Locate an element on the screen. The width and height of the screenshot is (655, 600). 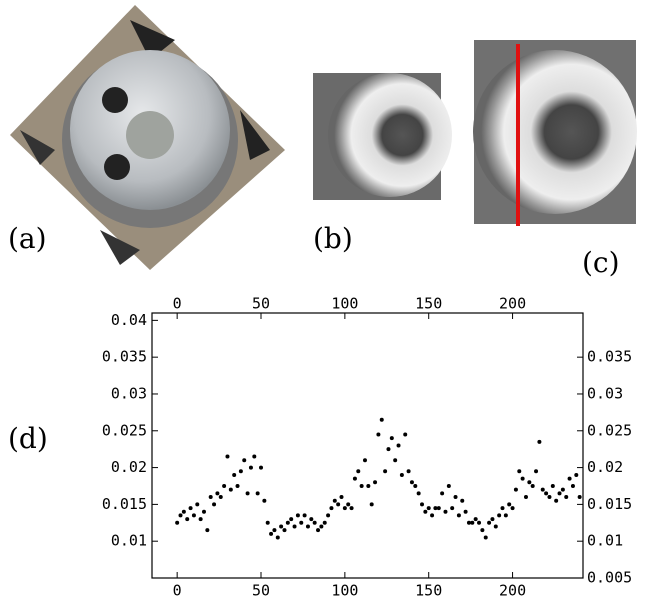
x-tick-label: 50 is located at coordinates (261, 591).